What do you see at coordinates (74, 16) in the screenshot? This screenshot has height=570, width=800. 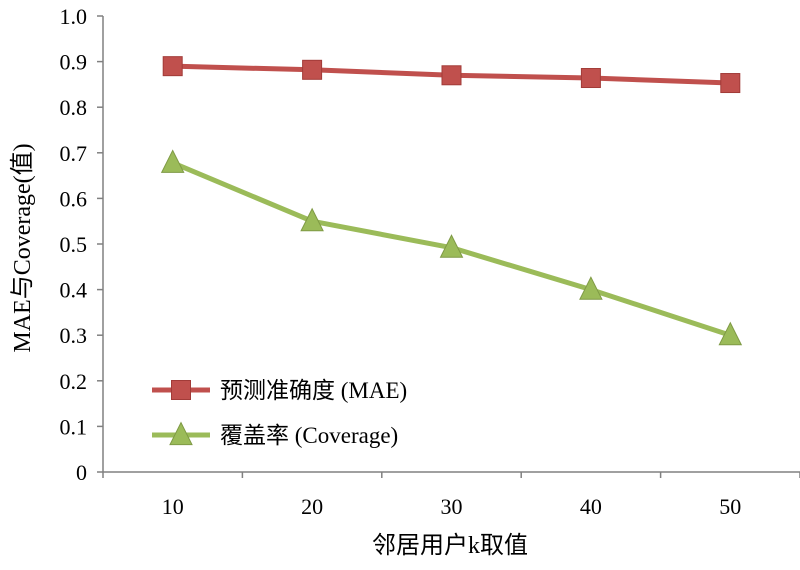 I see `y-tick-label: 1.0` at bounding box center [74, 16].